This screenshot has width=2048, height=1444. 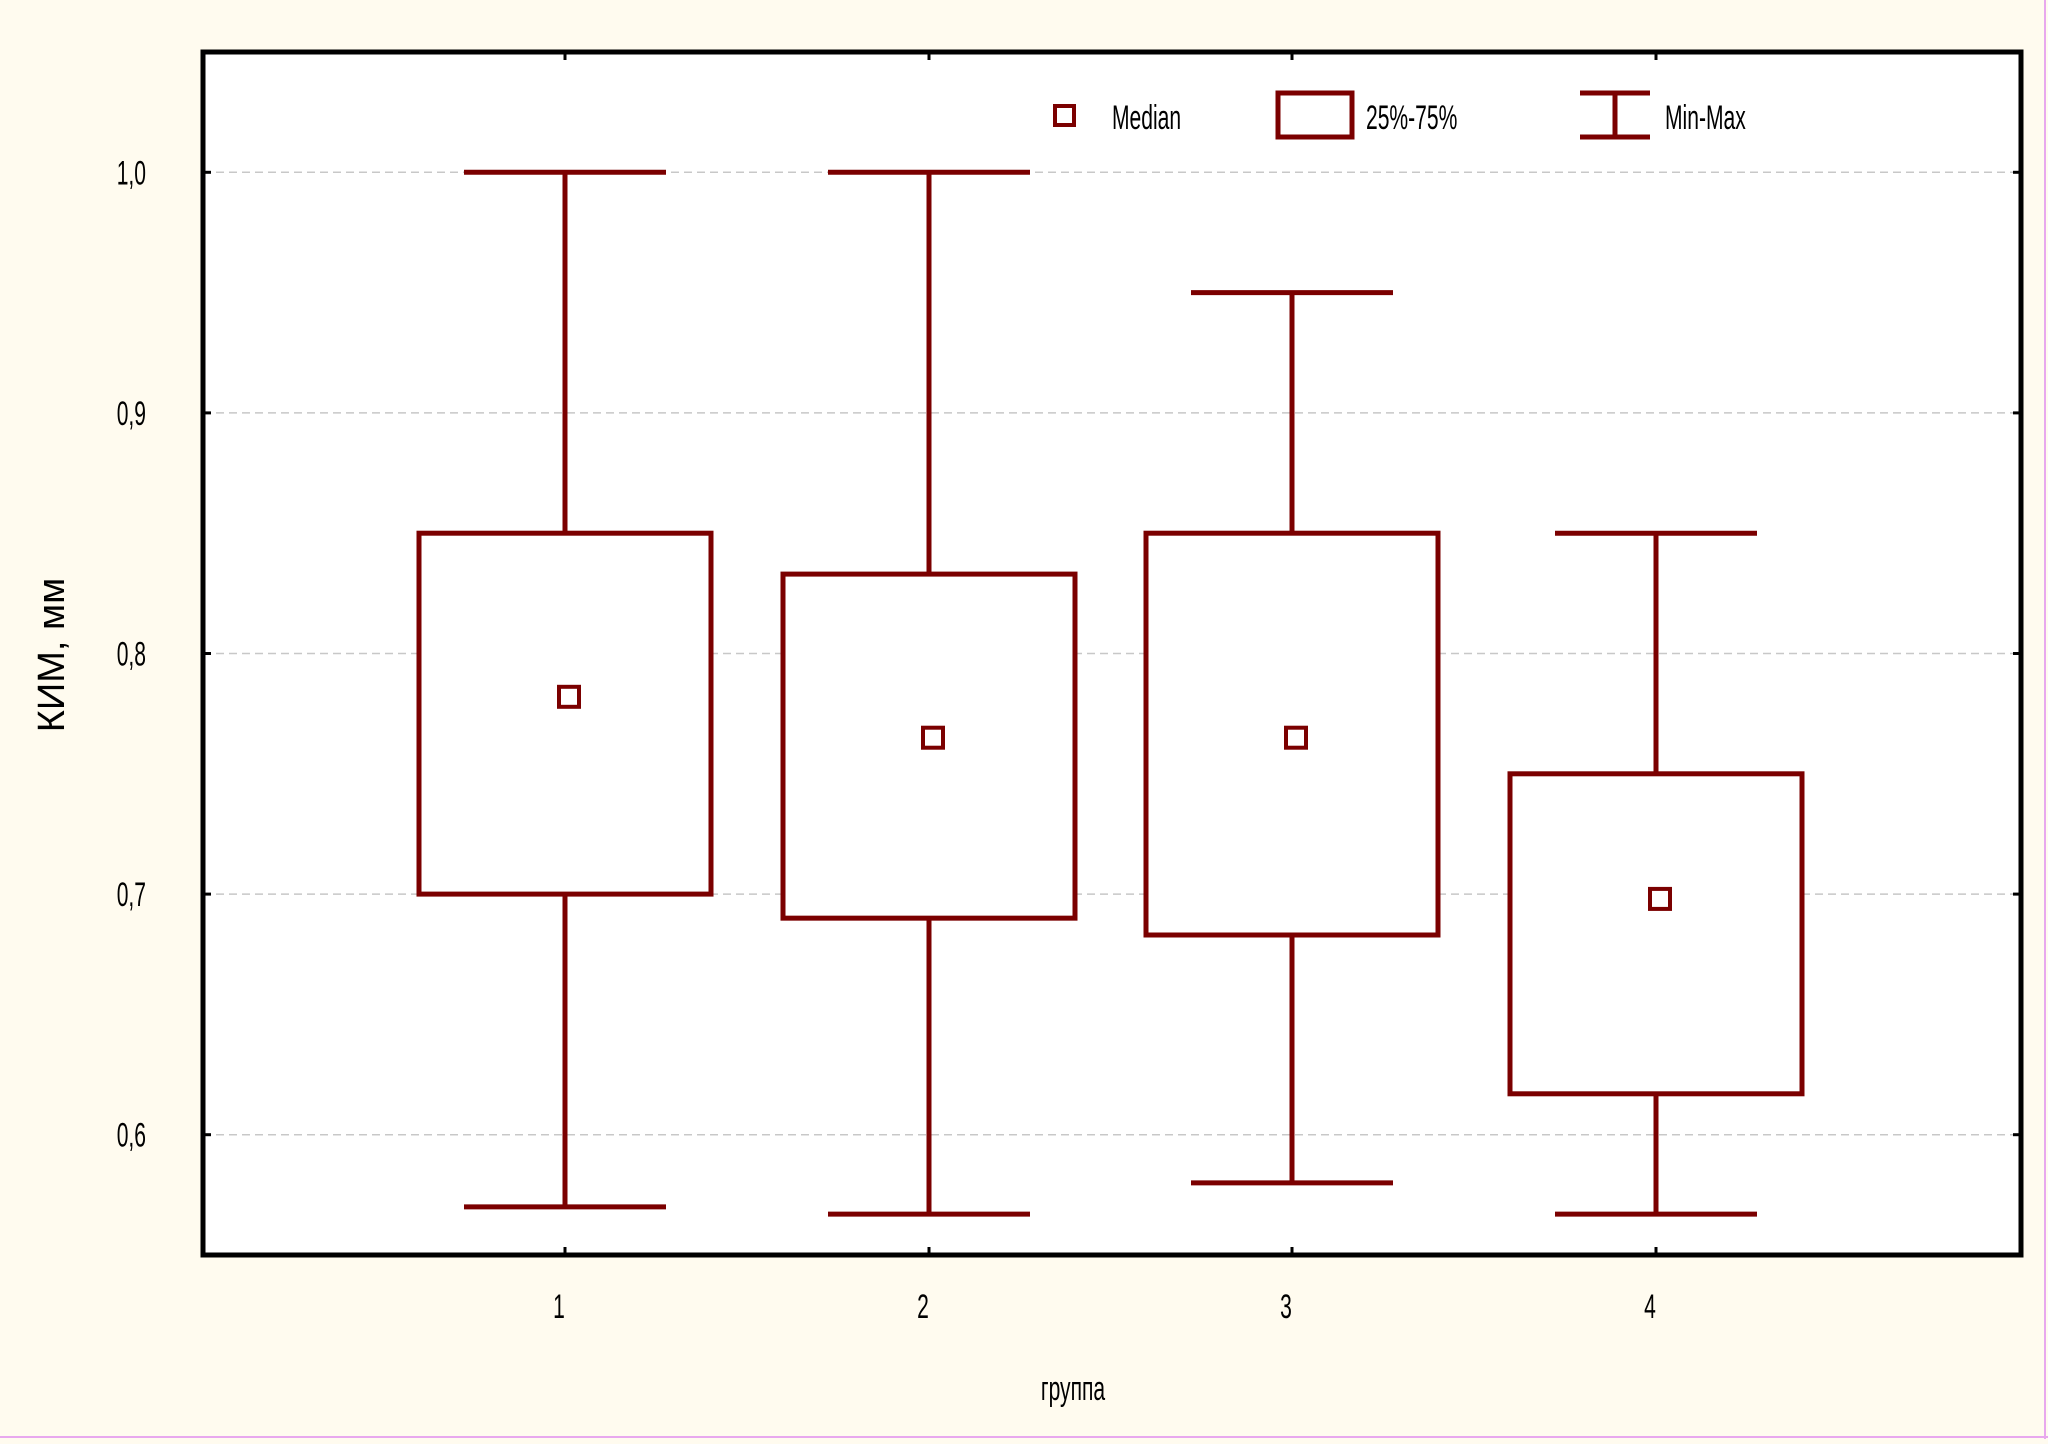 I want to click on y-tick-label: 0,9, so click(x=131, y=413).